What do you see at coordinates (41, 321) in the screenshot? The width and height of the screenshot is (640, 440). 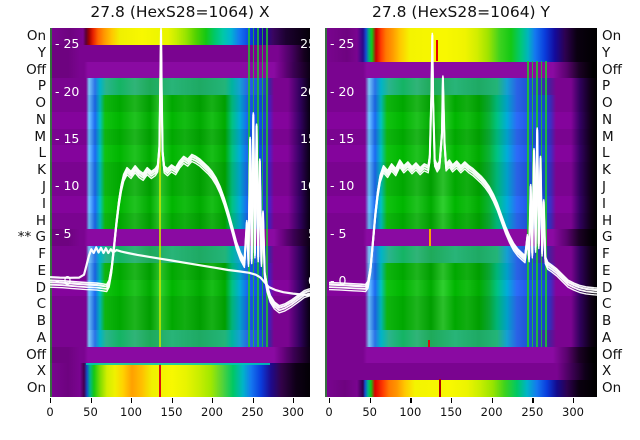 I see `row-label-b: B` at bounding box center [41, 321].